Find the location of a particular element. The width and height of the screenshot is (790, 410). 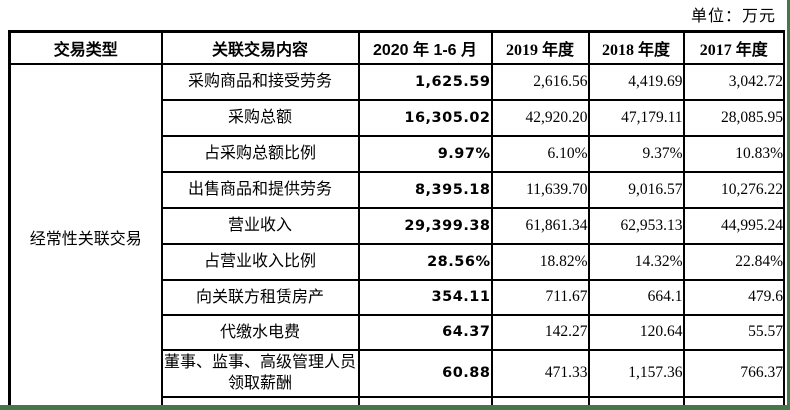

table-row: 代缴水电费 64.37 142.27 120.64 55.57 is located at coordinates (397, 332).